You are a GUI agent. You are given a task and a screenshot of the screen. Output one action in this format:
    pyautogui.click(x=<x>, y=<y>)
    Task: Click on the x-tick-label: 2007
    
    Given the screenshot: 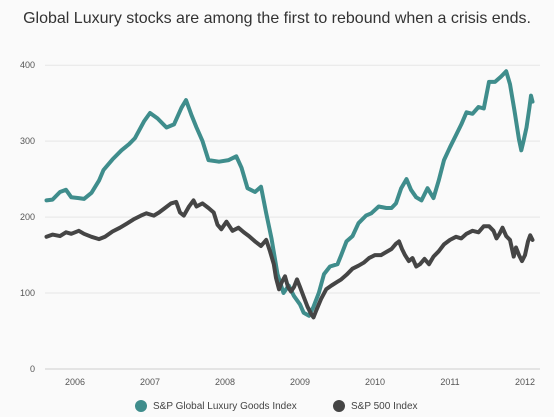 What is the action you would take?
    pyautogui.click(x=150, y=382)
    